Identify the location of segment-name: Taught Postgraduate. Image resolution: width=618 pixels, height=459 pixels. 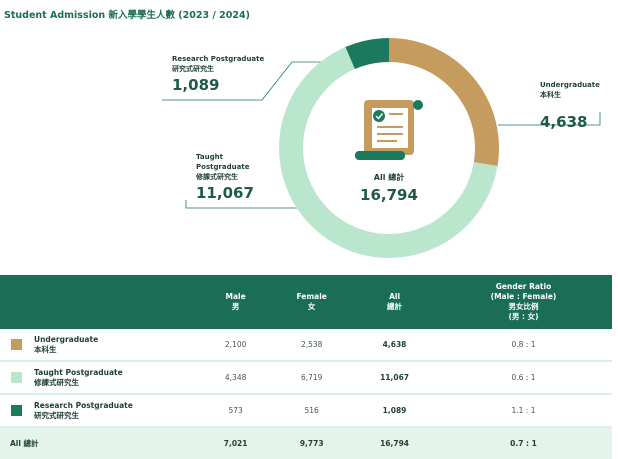
(223, 162).